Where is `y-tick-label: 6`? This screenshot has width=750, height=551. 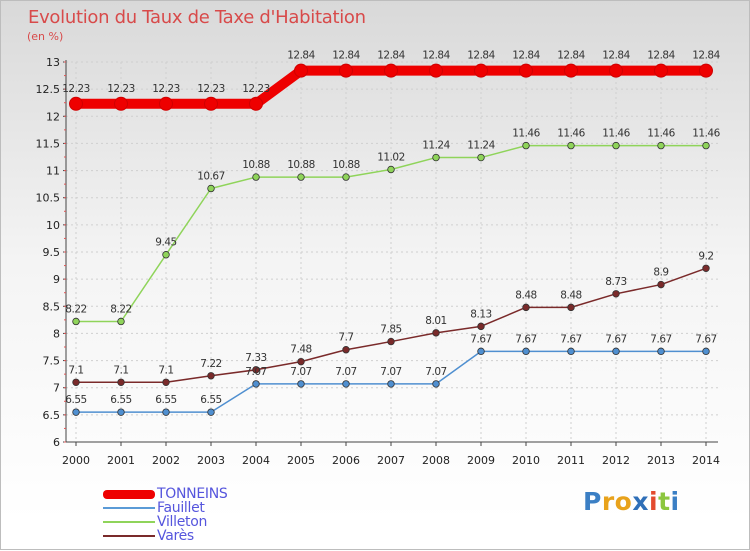 y-tick-label: 6 is located at coordinates (56, 442).